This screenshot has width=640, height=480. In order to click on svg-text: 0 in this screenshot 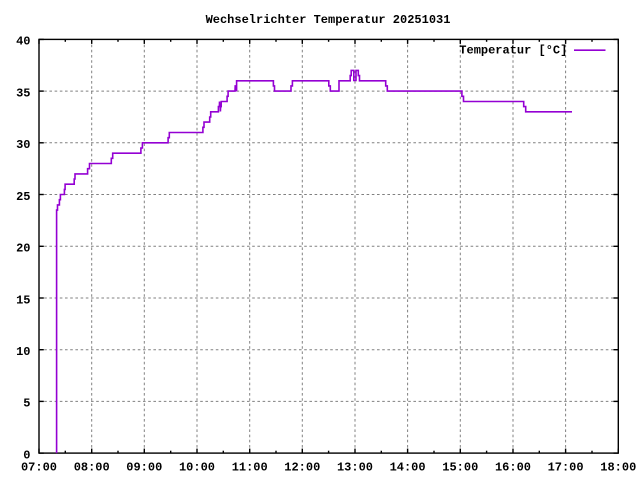, I will do `click(26, 455)`.